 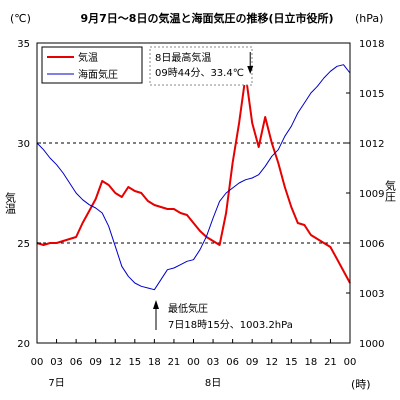 What do you see at coordinates (206, 18) in the screenshot?
I see `chart-title: 9月7日～8日の気温と海面気圧の推移(日立市役所)` at bounding box center [206, 18].